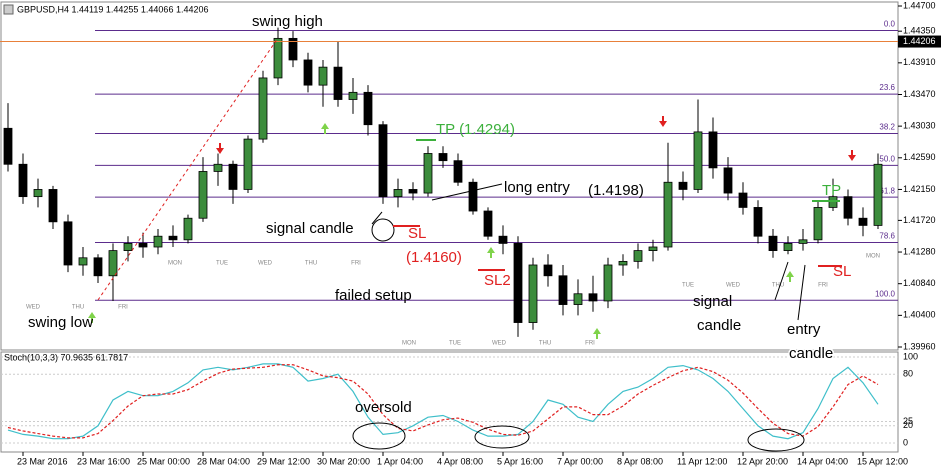 This screenshot has width=941, height=470. What do you see at coordinates (443, 401) in the screenshot?
I see `stoch-line` at bounding box center [443, 401].